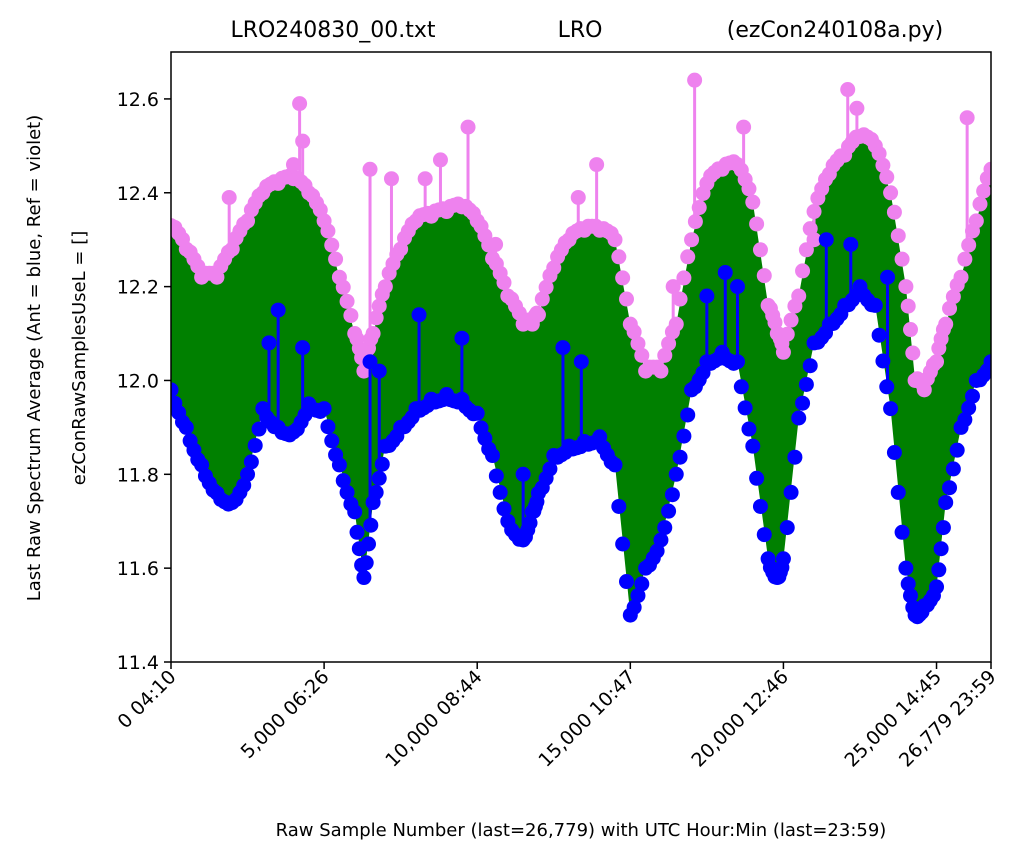 The width and height of the screenshot is (1024, 859). What do you see at coordinates (835, 30) in the screenshot?
I see `chart-title-right: (ezCon240108a.py)` at bounding box center [835, 30].